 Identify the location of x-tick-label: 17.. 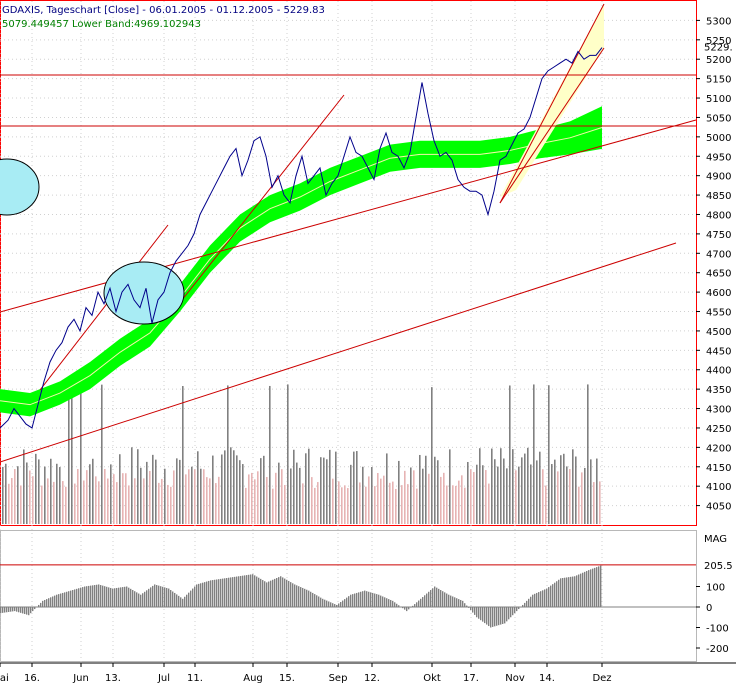
(471, 678).